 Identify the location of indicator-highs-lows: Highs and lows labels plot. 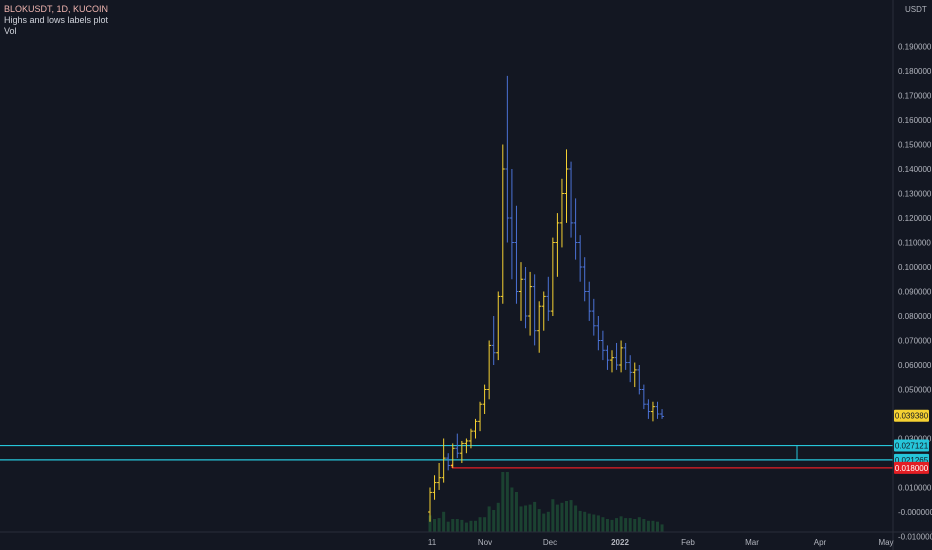
(56, 20).